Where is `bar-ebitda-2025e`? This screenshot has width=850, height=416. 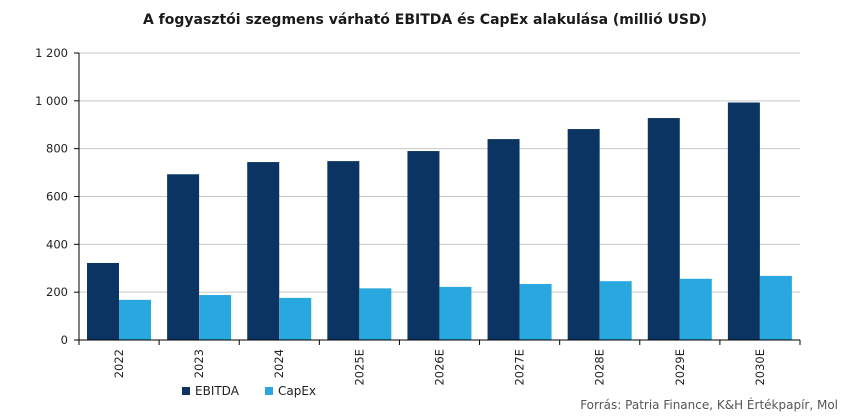 bar-ebitda-2025e is located at coordinates (343, 250).